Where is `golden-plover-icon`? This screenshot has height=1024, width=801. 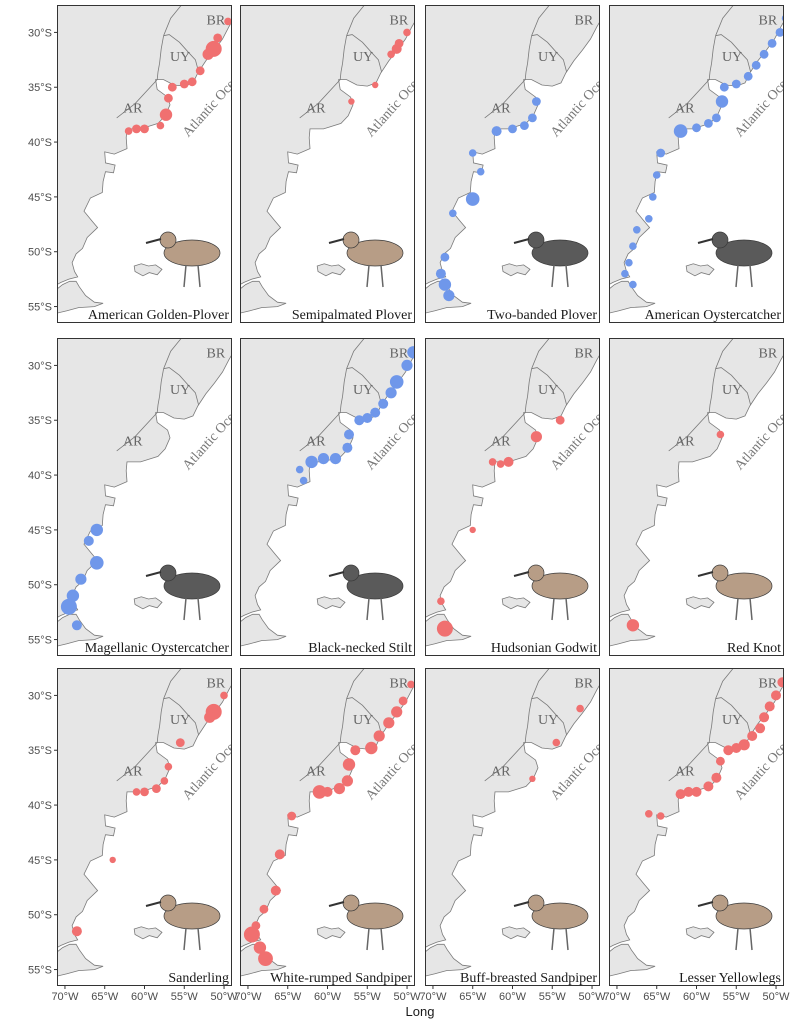
golden-plover-icon is located at coordinates (183, 259).